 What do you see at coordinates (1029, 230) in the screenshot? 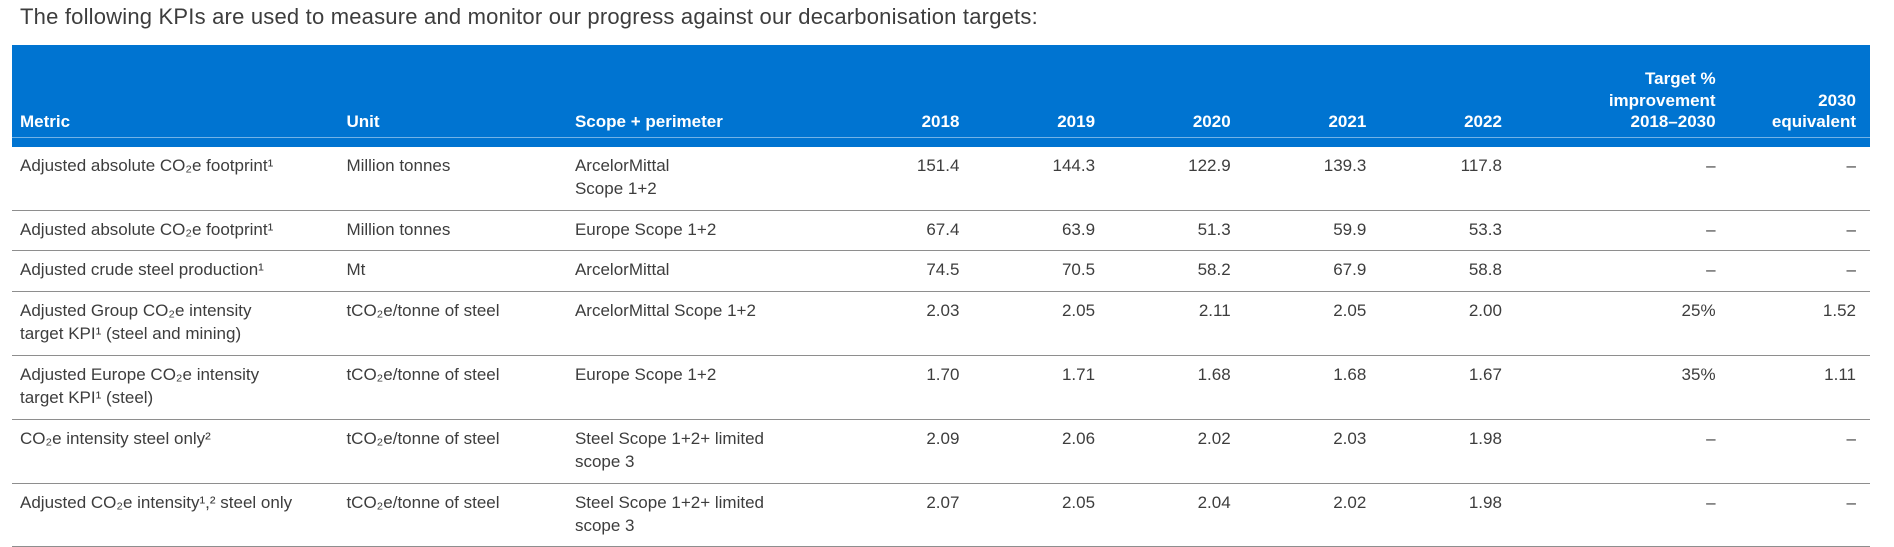
I see `cell-2019: 63.9` at bounding box center [1029, 230].